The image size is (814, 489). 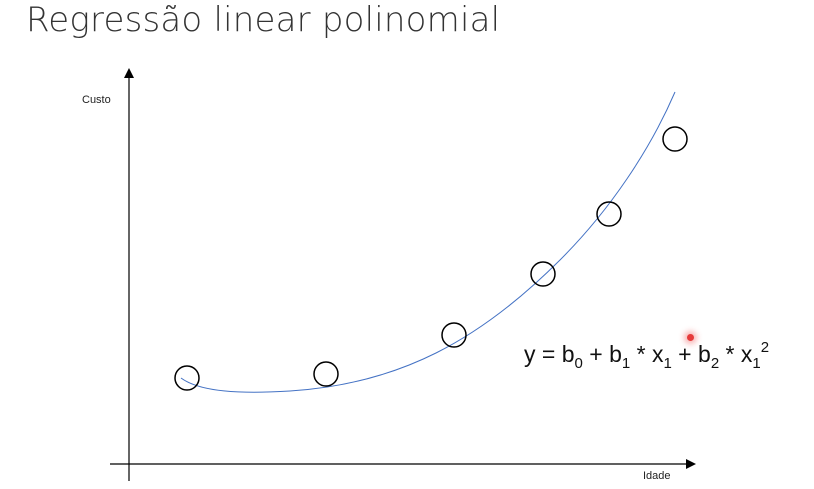 What do you see at coordinates (685, 354) in the screenshot?
I see `eq-plus2: +` at bounding box center [685, 354].